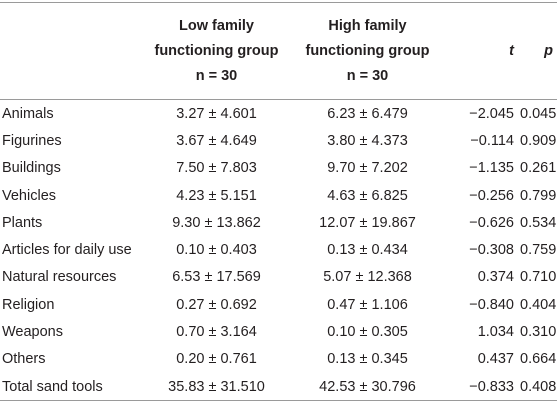 This screenshot has width=557, height=409. Describe the element at coordinates (538, 168) in the screenshot. I see `cell: 0.261` at that location.